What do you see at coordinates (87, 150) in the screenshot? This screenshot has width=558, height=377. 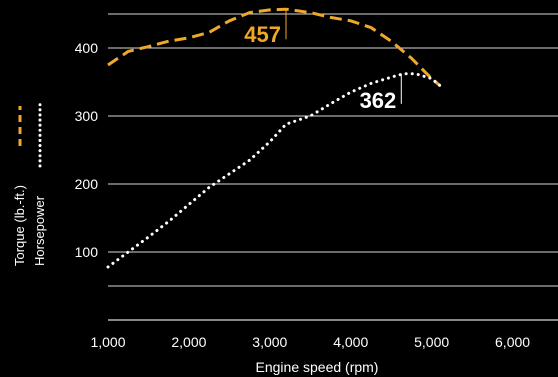 I see `y-tick-labels: 100 200 300 400` at bounding box center [87, 150].